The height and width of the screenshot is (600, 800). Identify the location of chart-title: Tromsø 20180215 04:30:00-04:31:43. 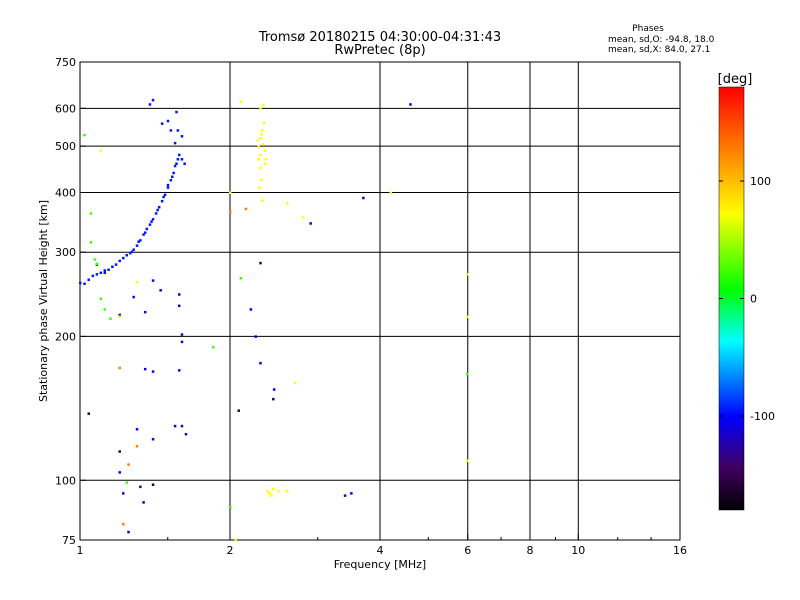
(379, 37).